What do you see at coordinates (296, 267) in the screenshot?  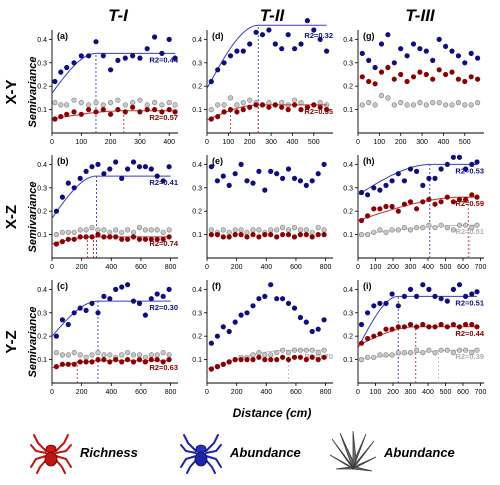 I see `x-tick-label: 600` at bounding box center [296, 267].